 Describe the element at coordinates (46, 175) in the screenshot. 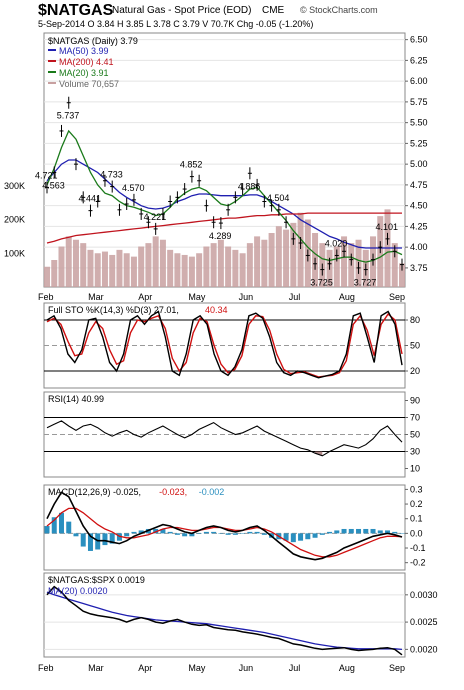

I see `price-annotation: 4.721` at that location.